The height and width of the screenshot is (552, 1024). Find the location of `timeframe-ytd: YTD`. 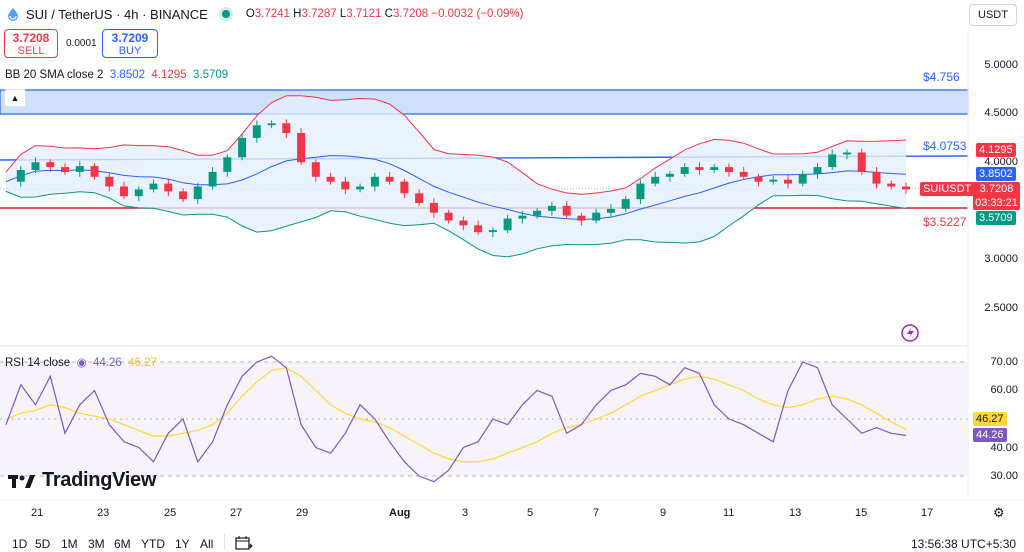

timeframe-ytd: YTD is located at coordinates (153, 544).